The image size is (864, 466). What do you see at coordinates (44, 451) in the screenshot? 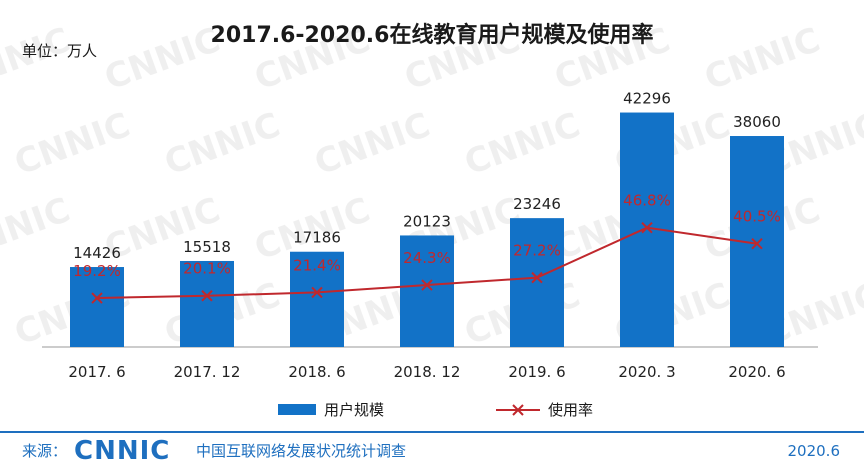
I see `source-label: 来源：` at bounding box center [44, 451].